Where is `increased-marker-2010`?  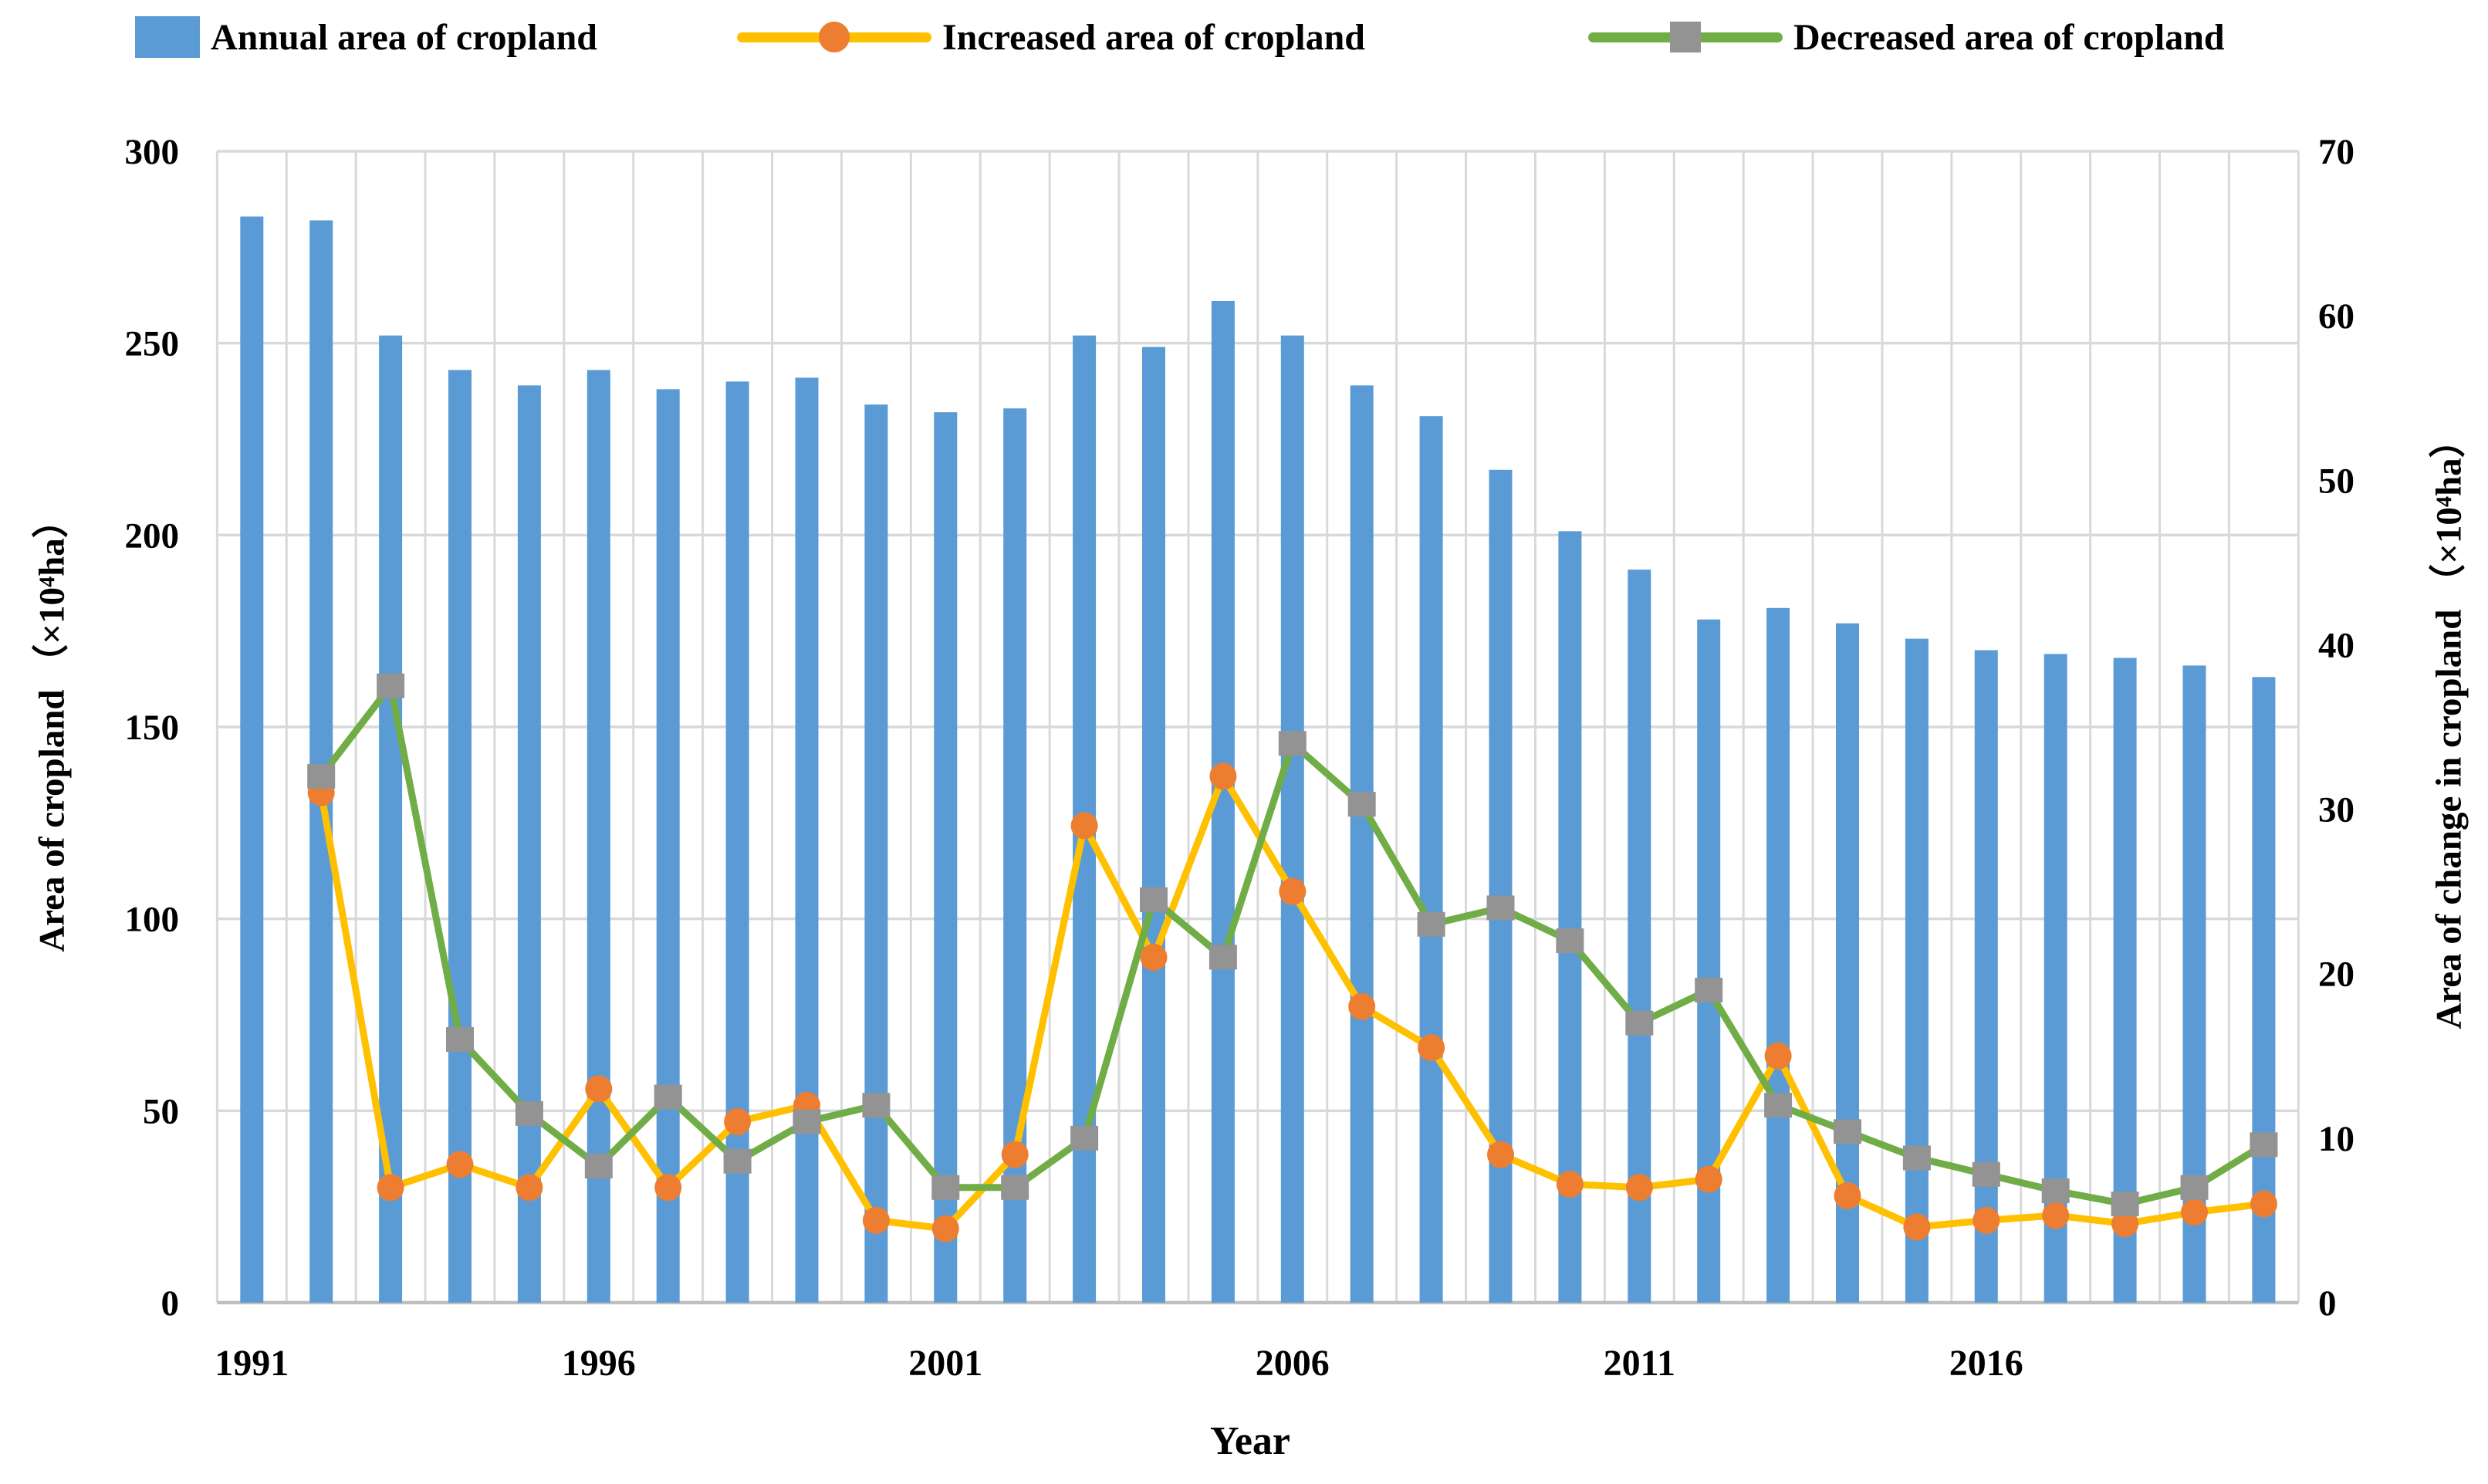
increased-marker-2010 is located at coordinates (1570, 1184).